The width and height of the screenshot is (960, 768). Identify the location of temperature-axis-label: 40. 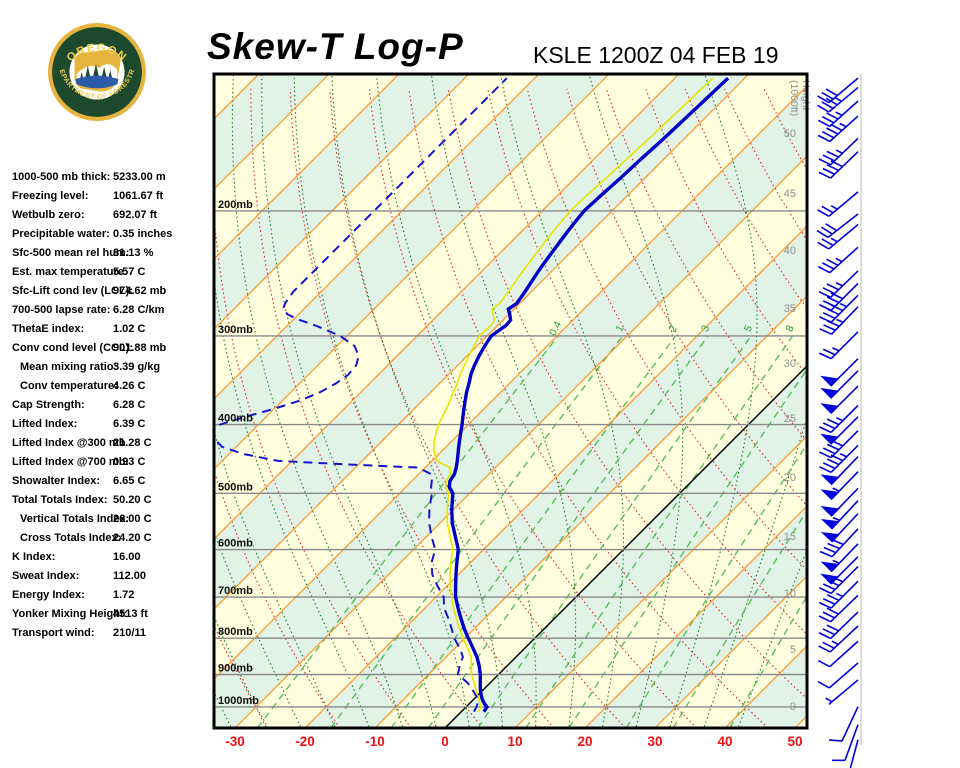
(724, 741).